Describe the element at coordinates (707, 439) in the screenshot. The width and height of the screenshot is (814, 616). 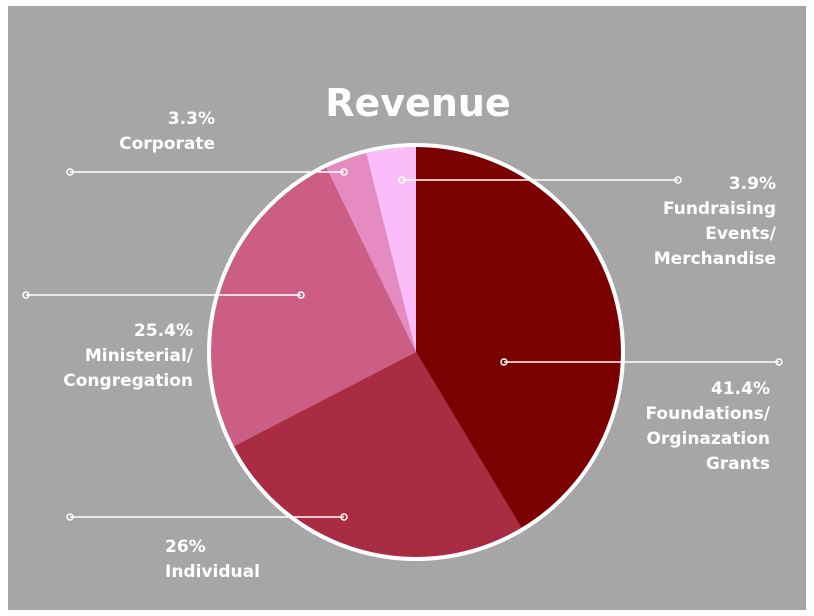
I see `category-label: Foundations/Orginazation Grants` at that location.